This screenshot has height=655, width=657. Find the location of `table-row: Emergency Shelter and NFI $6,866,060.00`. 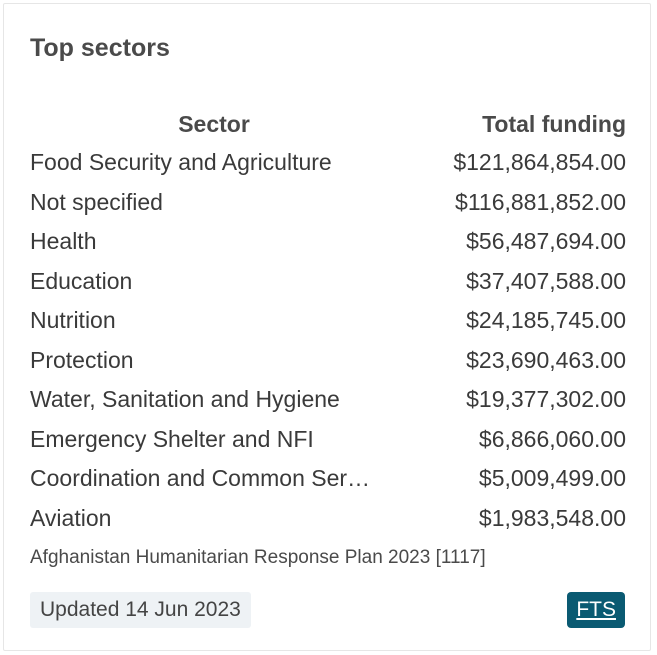

table-row: Emergency Shelter and NFI $6,866,060.00 is located at coordinates (328, 440).